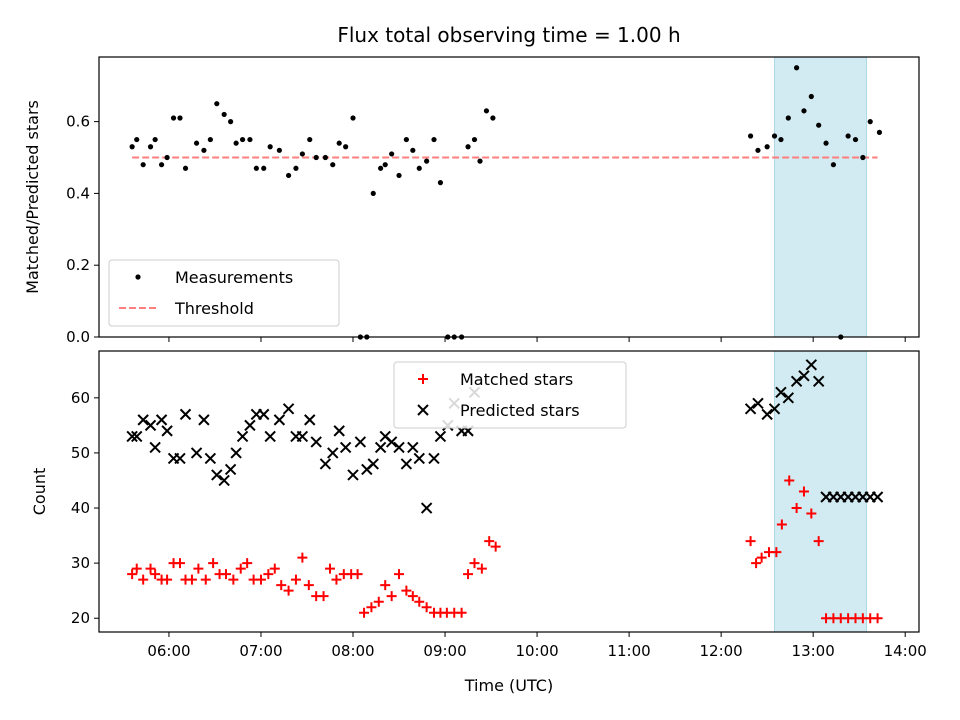  Describe the element at coordinates (78, 337) in the screenshot. I see `y-tick-label: 0.0` at that location.